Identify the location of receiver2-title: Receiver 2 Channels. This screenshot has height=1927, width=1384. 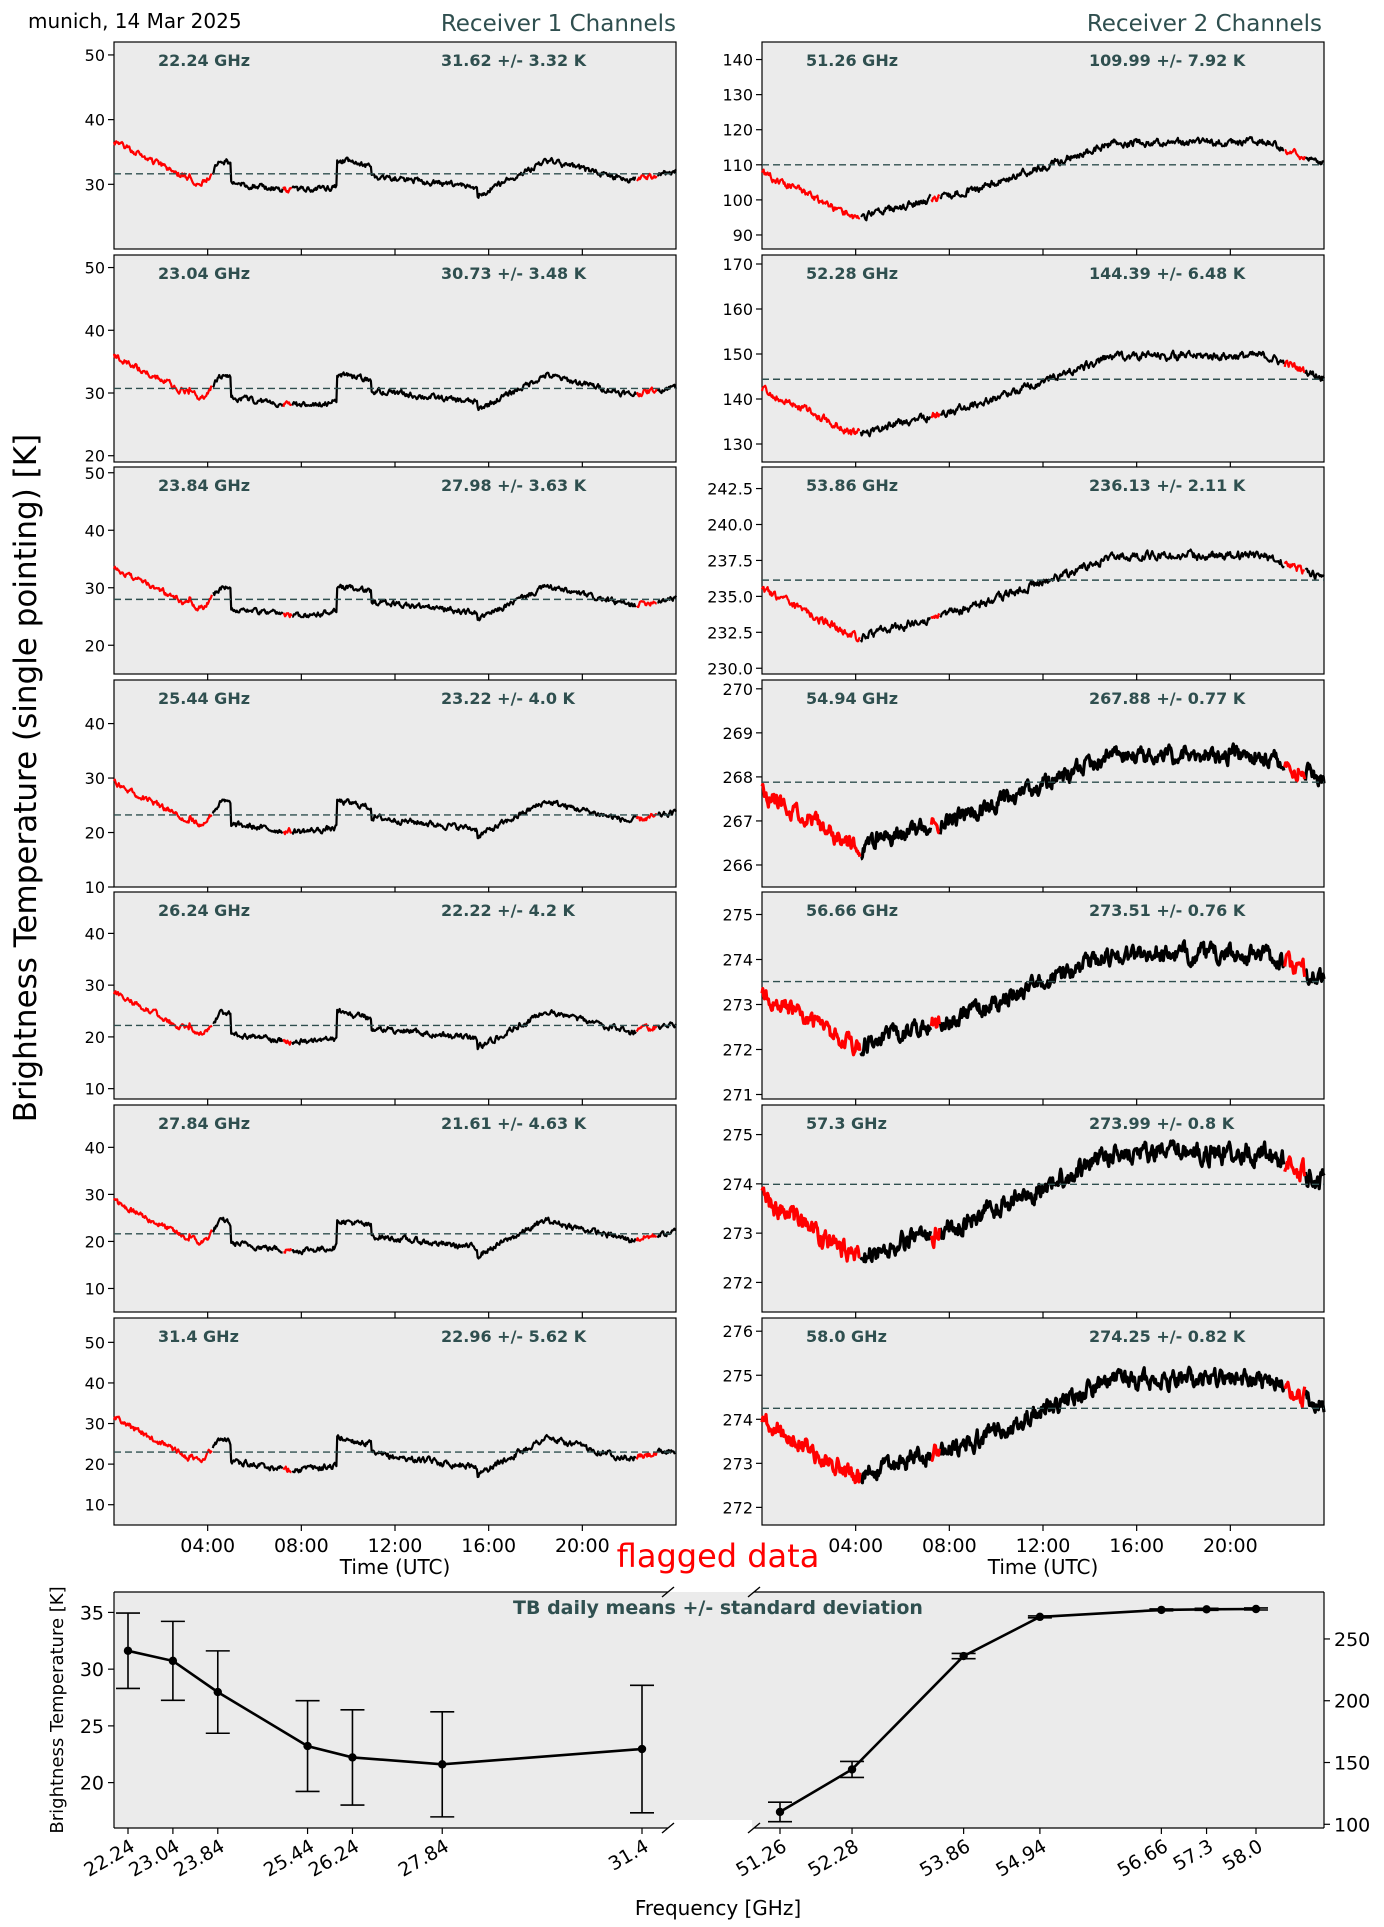
(1204, 24).